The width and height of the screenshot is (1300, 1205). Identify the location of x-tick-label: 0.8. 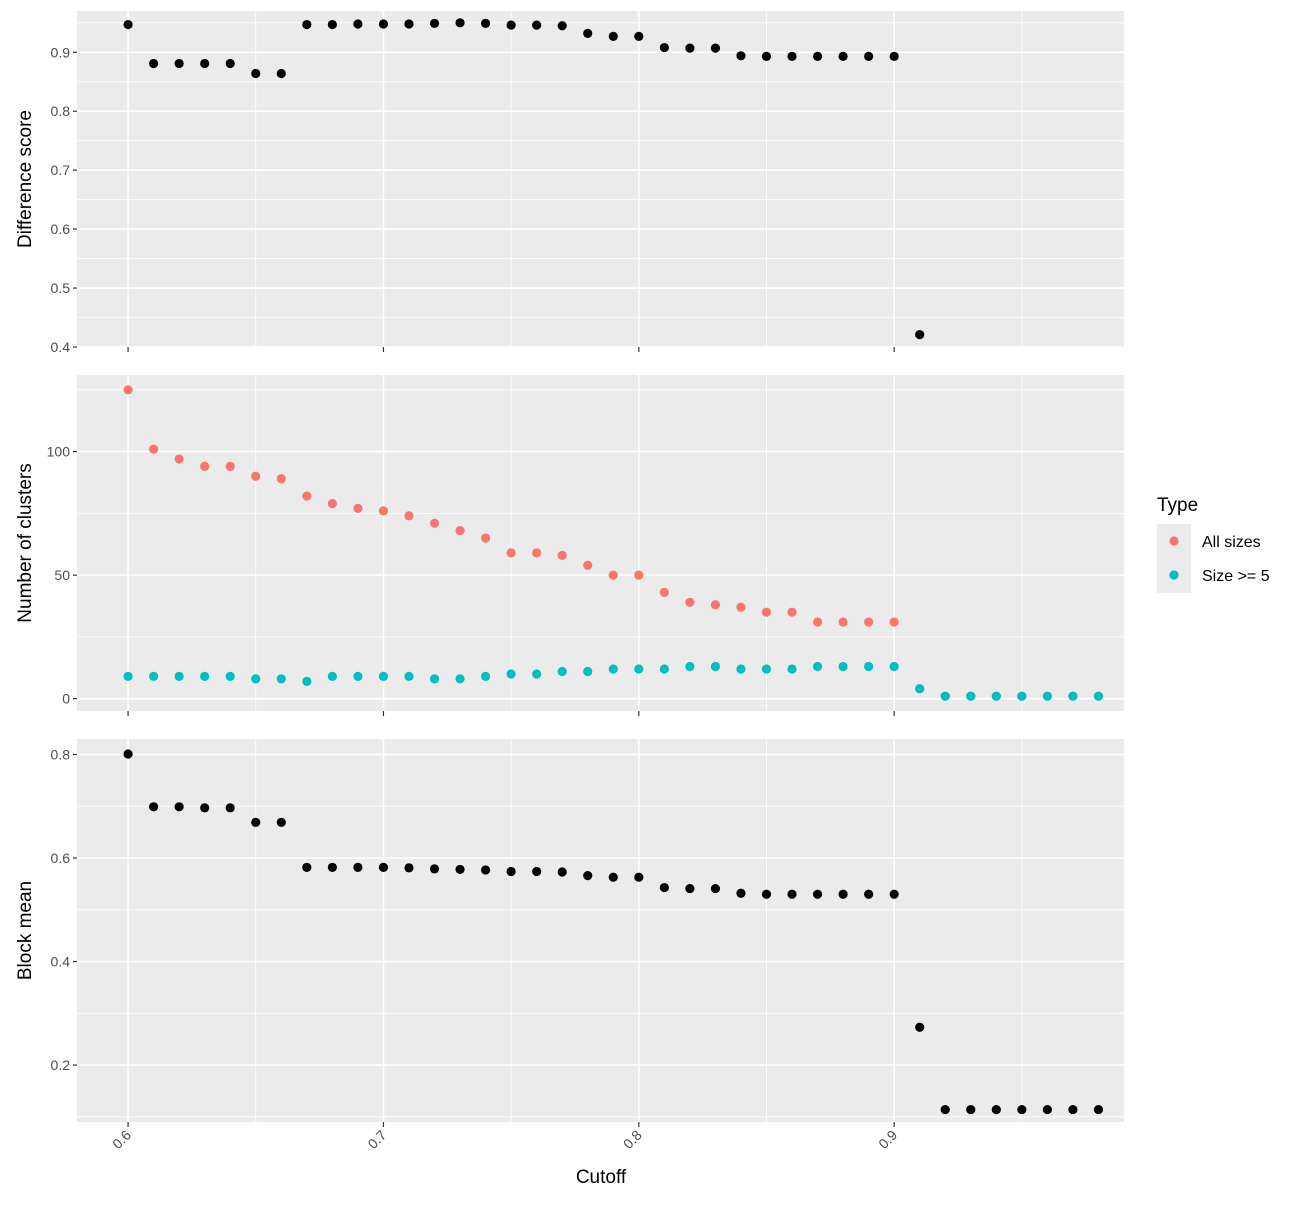
(632, 1139).